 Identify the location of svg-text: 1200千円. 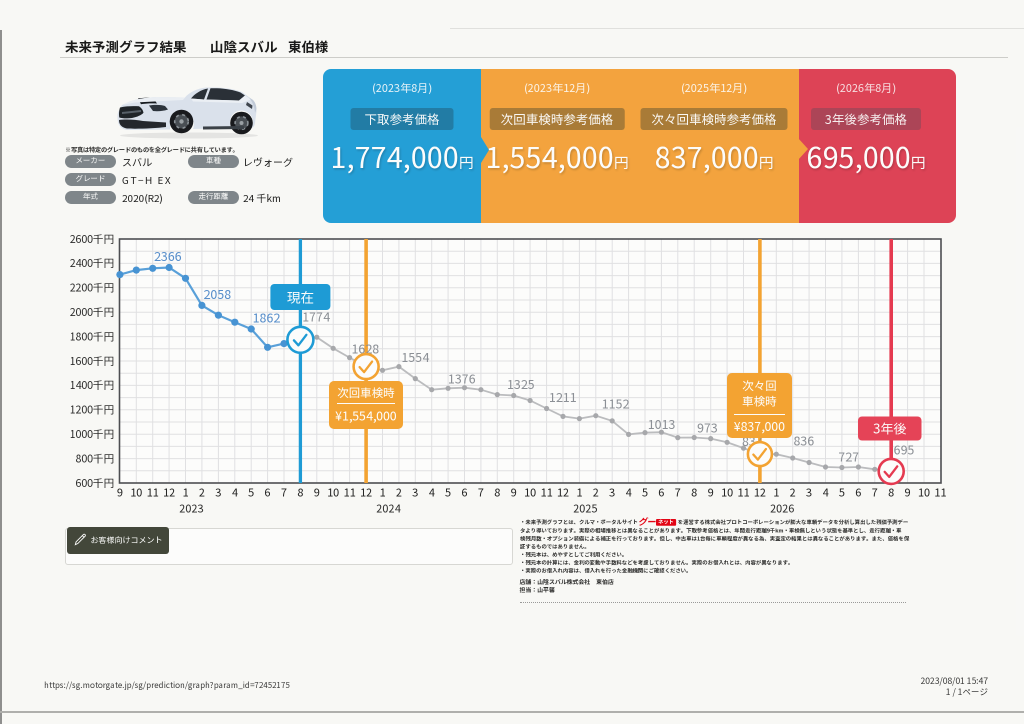
(92, 410).